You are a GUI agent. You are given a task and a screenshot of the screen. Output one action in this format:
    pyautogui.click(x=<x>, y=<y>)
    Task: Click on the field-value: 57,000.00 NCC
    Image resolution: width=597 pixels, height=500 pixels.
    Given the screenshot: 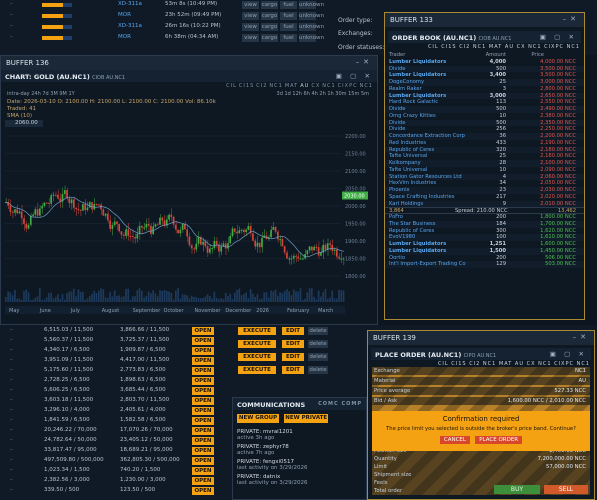 What is the action you would take?
    pyautogui.click(x=565, y=467)
    